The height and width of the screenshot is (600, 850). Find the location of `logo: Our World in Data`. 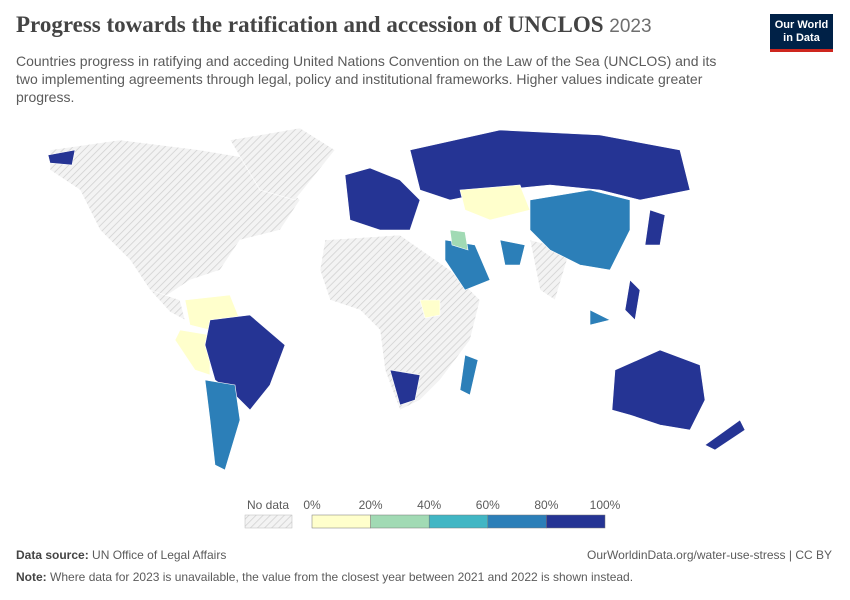

logo: Our World in Data is located at coordinates (801, 33).